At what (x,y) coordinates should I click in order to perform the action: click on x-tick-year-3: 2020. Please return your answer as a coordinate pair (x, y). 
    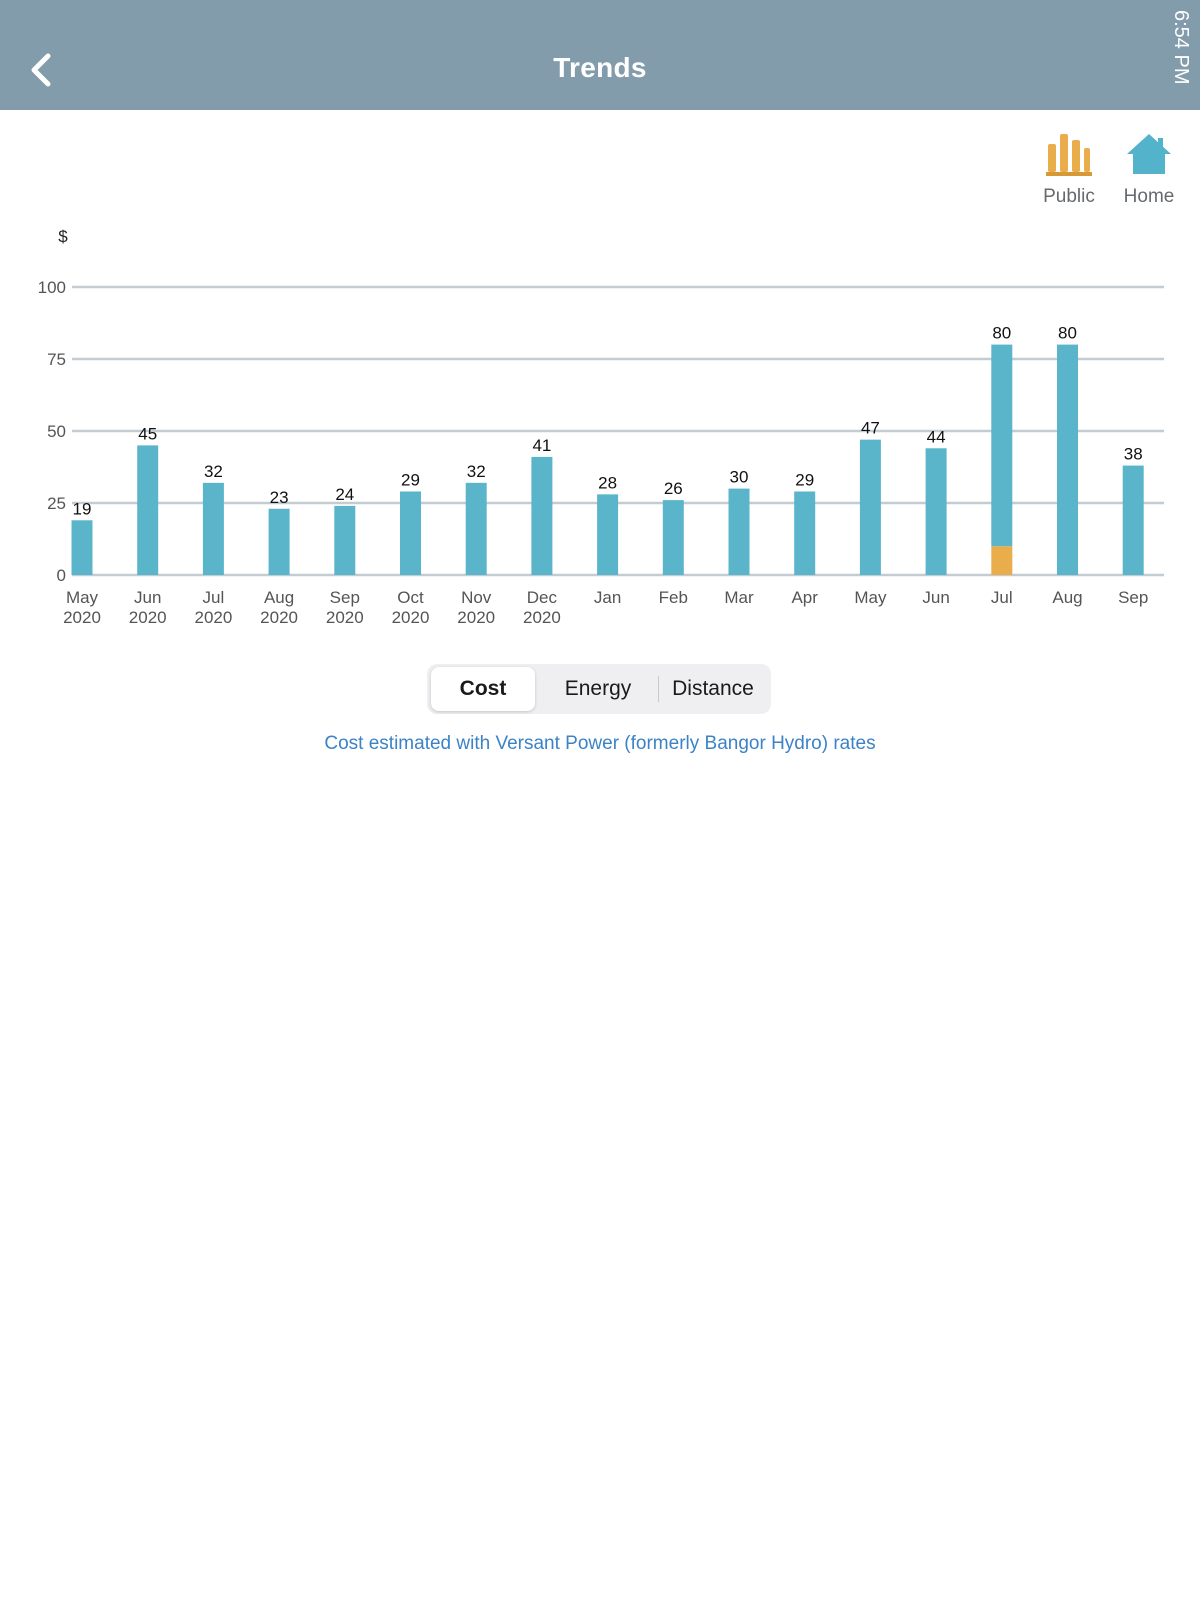
    Looking at the image, I should click on (279, 617).